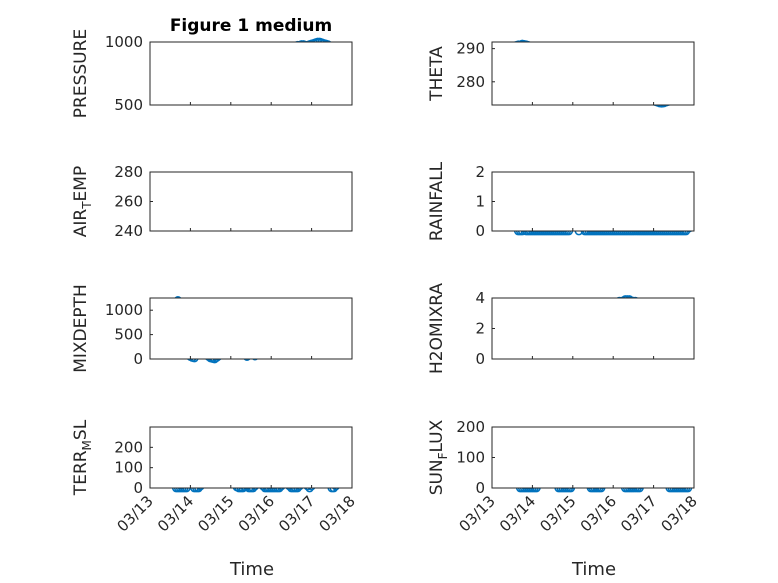 Image resolution: width=778 pixels, height=583 pixels. Describe the element at coordinates (470, 49) in the screenshot. I see `y-tick-label: 290` at that location.